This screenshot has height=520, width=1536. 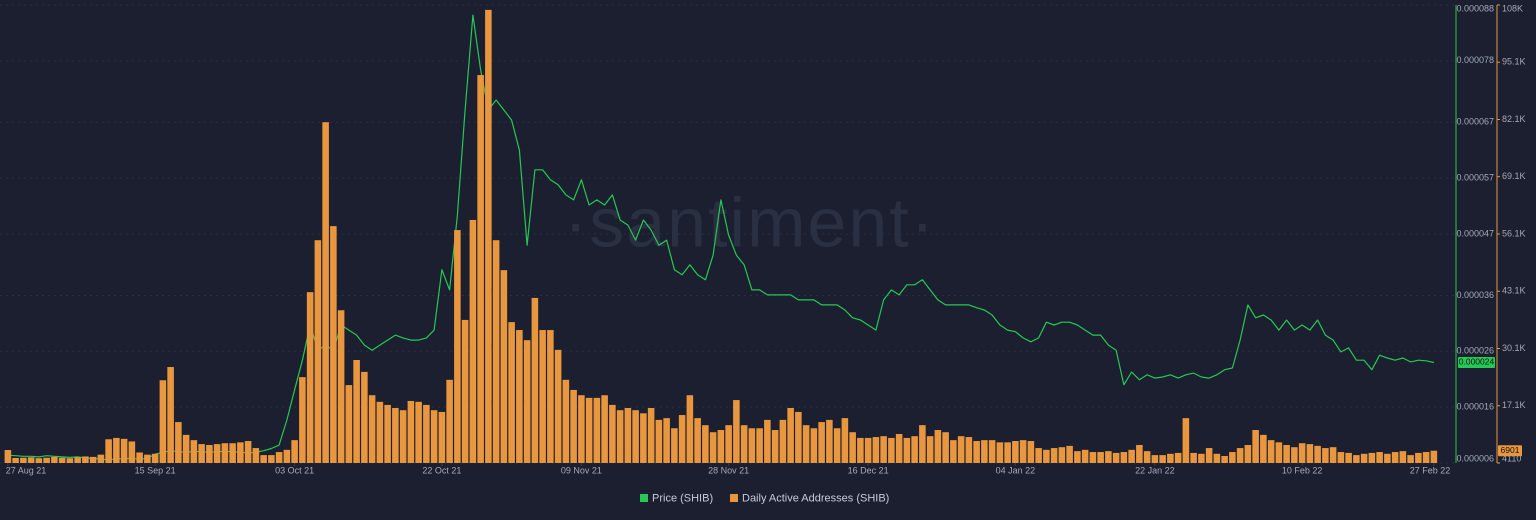 What do you see at coordinates (868, 470) in the screenshot?
I see `x-tick-label: 16 Dec 21` at bounding box center [868, 470].